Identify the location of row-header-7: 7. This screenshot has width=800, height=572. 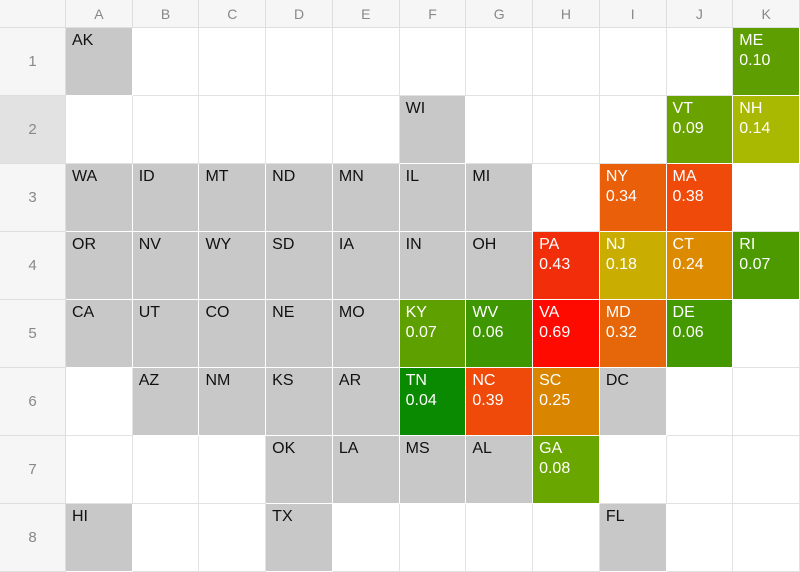
(33, 470).